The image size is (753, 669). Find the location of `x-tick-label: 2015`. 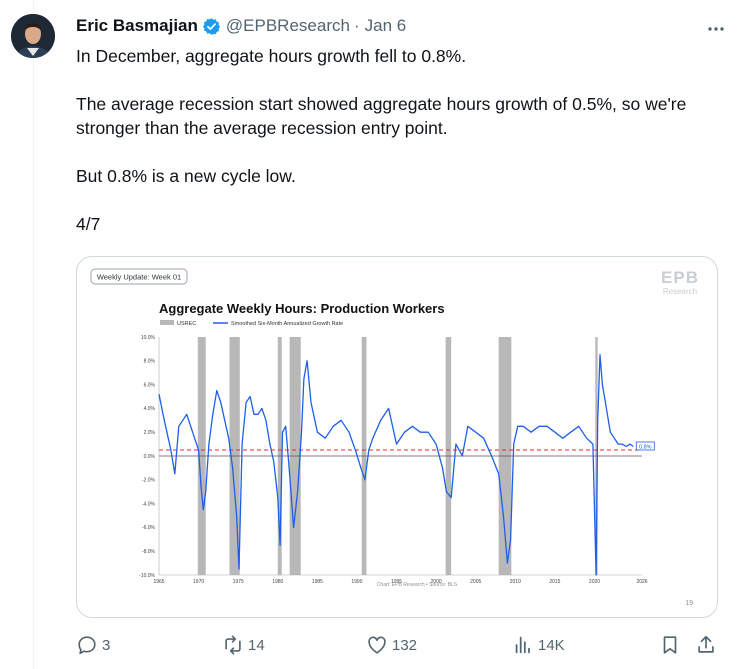

x-tick-label: 2015 is located at coordinates (554, 582).